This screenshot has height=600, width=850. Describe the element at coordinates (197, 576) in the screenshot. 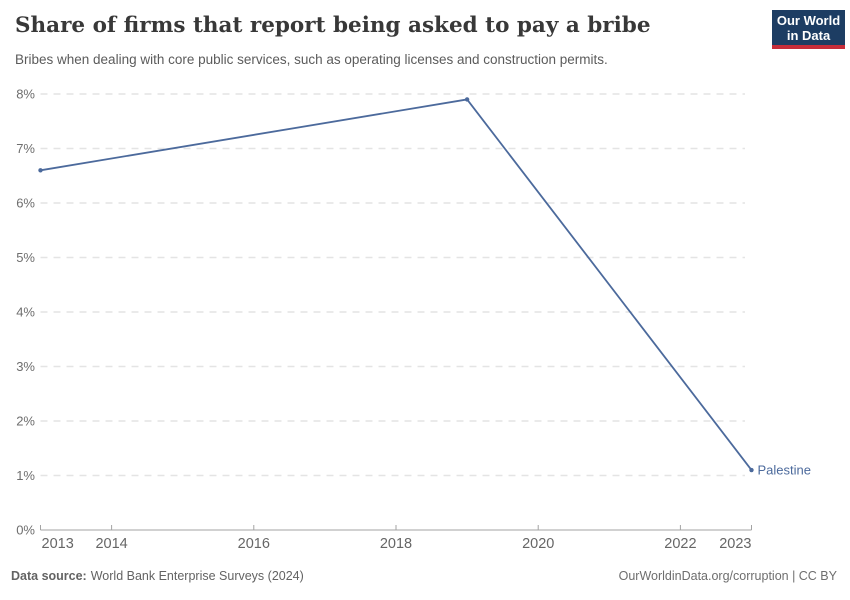

I see `data-source-text: World Bank Enterprise Surveys (2024)` at that location.